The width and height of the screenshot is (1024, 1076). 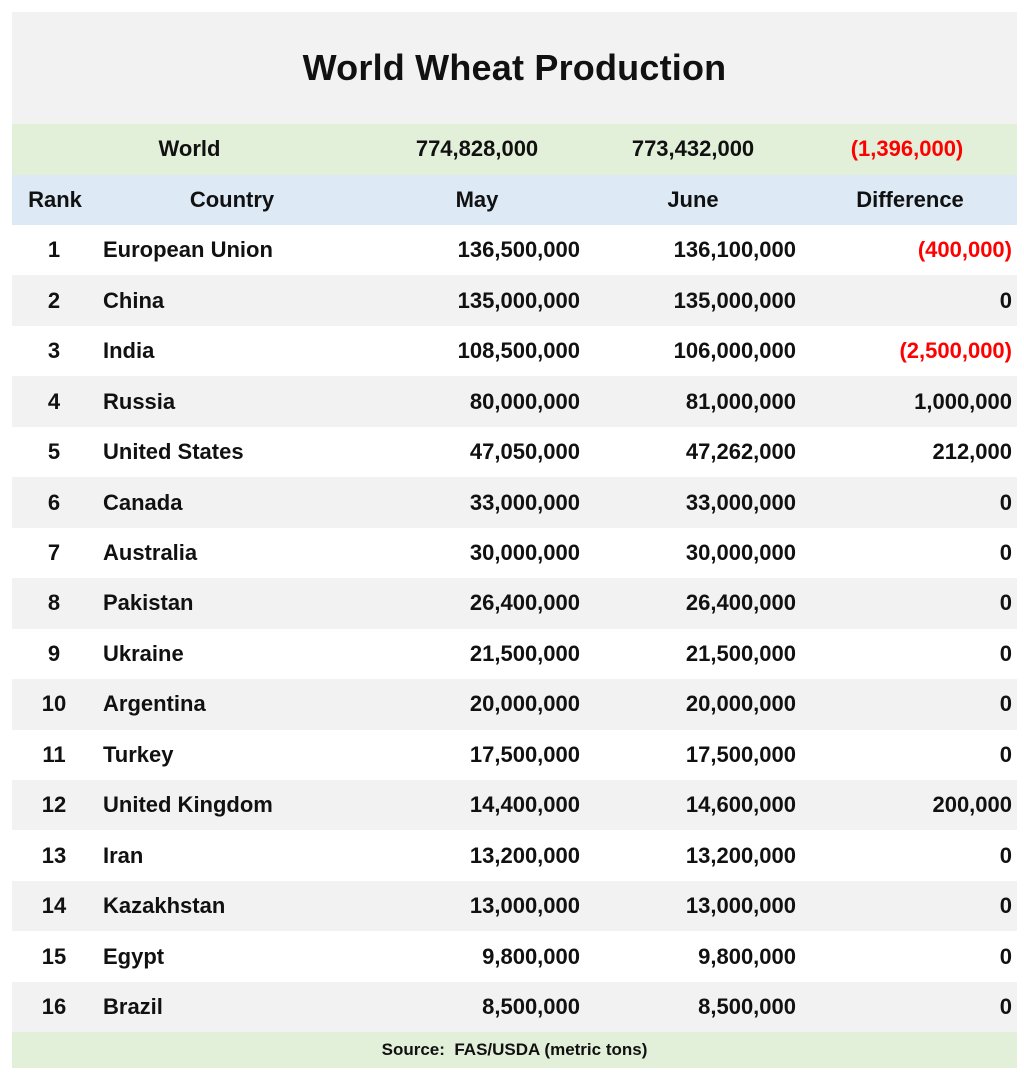 What do you see at coordinates (514, 1050) in the screenshot?
I see `source-note: Source: FAS/USDA (metric tons)` at bounding box center [514, 1050].